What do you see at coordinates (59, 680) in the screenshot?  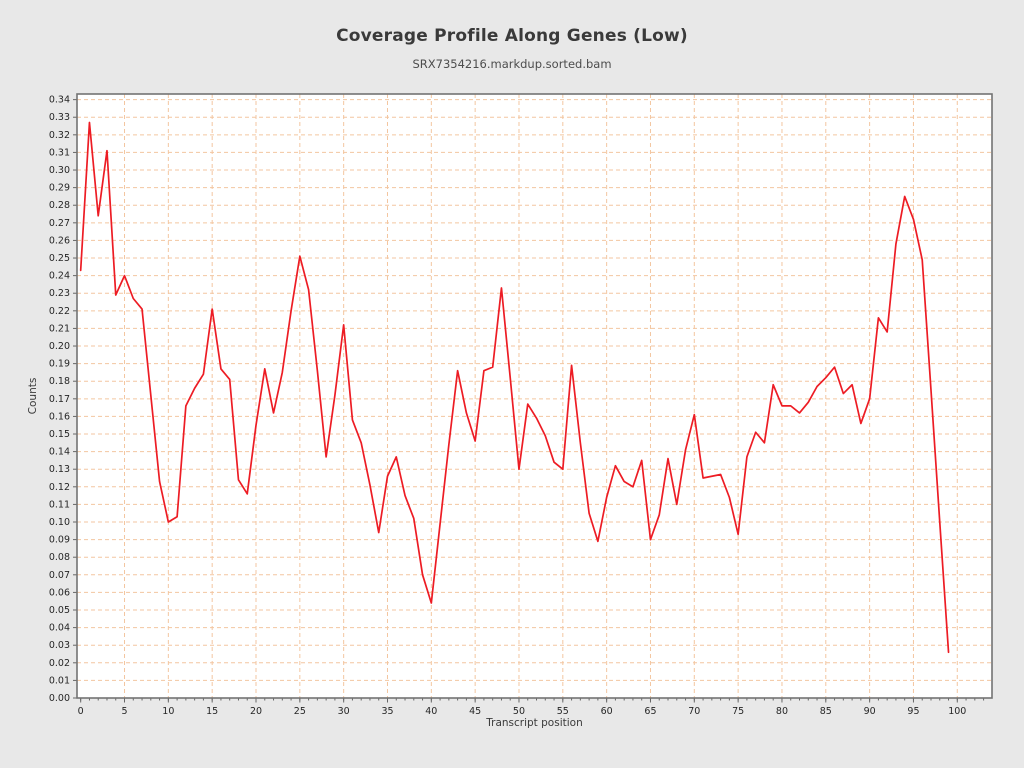 I see `y-axis-tick-label: 0.01` at bounding box center [59, 680].